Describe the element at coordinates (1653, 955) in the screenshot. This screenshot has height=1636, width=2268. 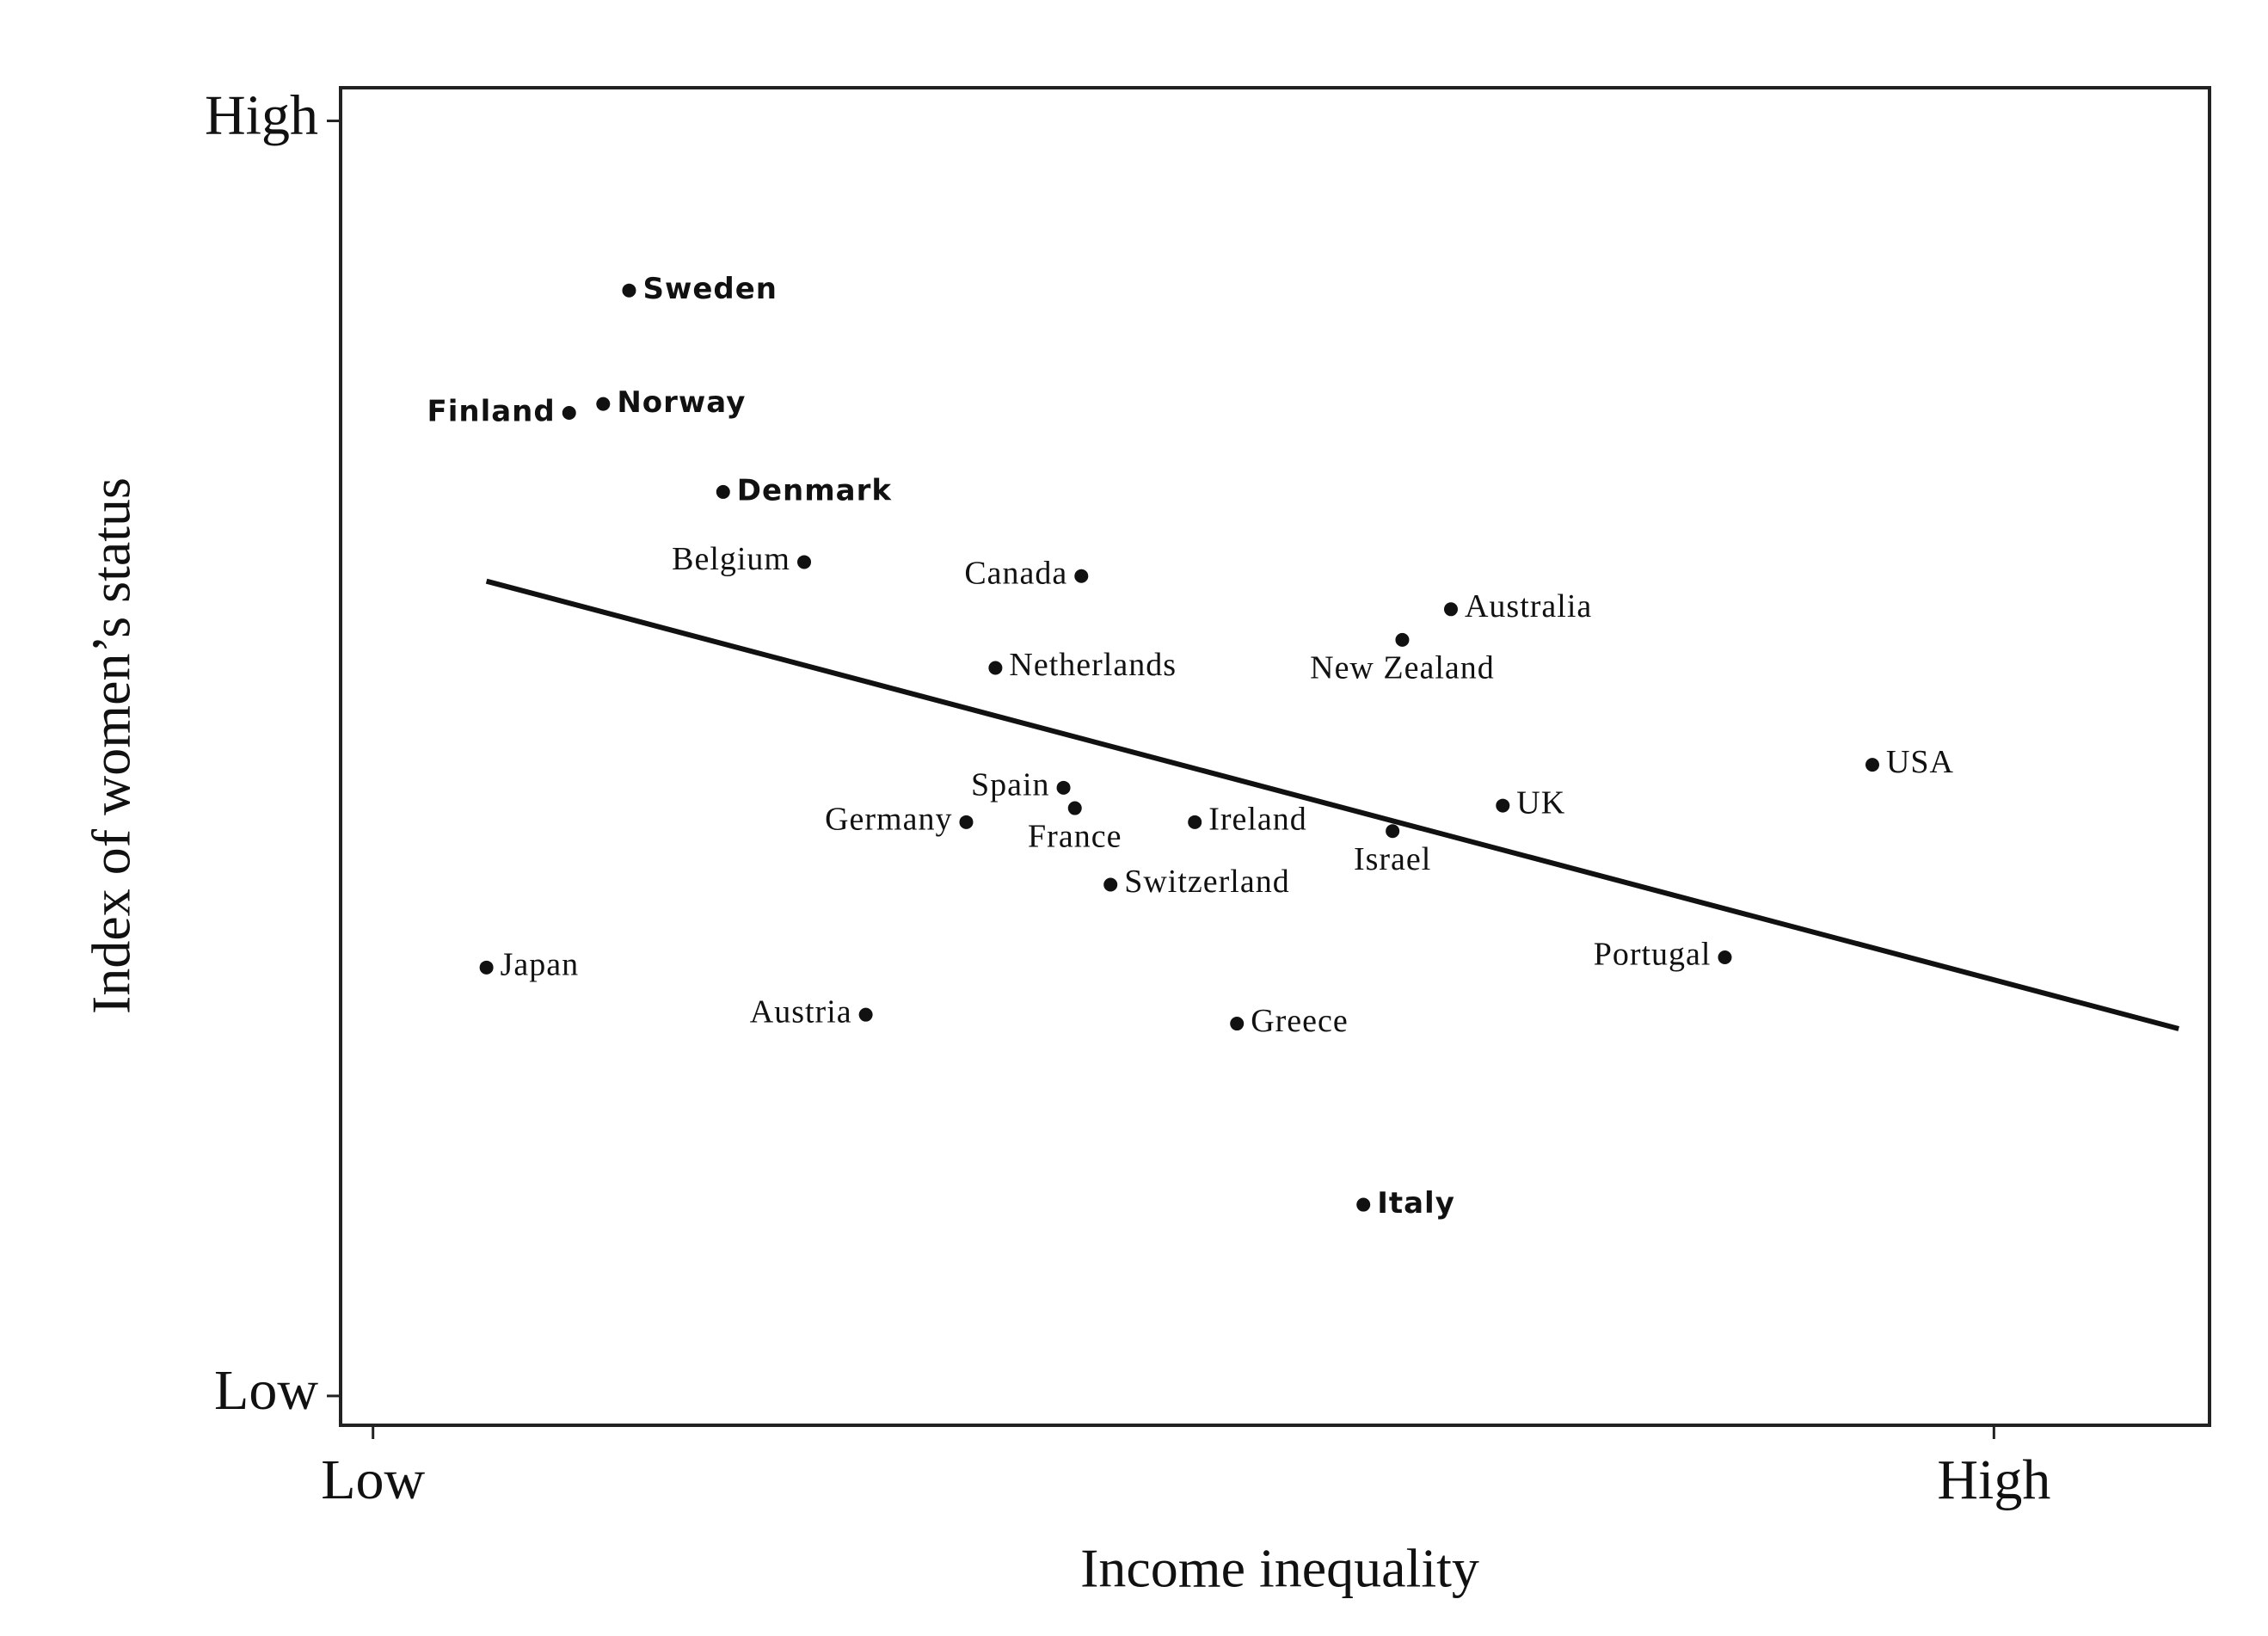
I see `point-label: Portugal` at that location.